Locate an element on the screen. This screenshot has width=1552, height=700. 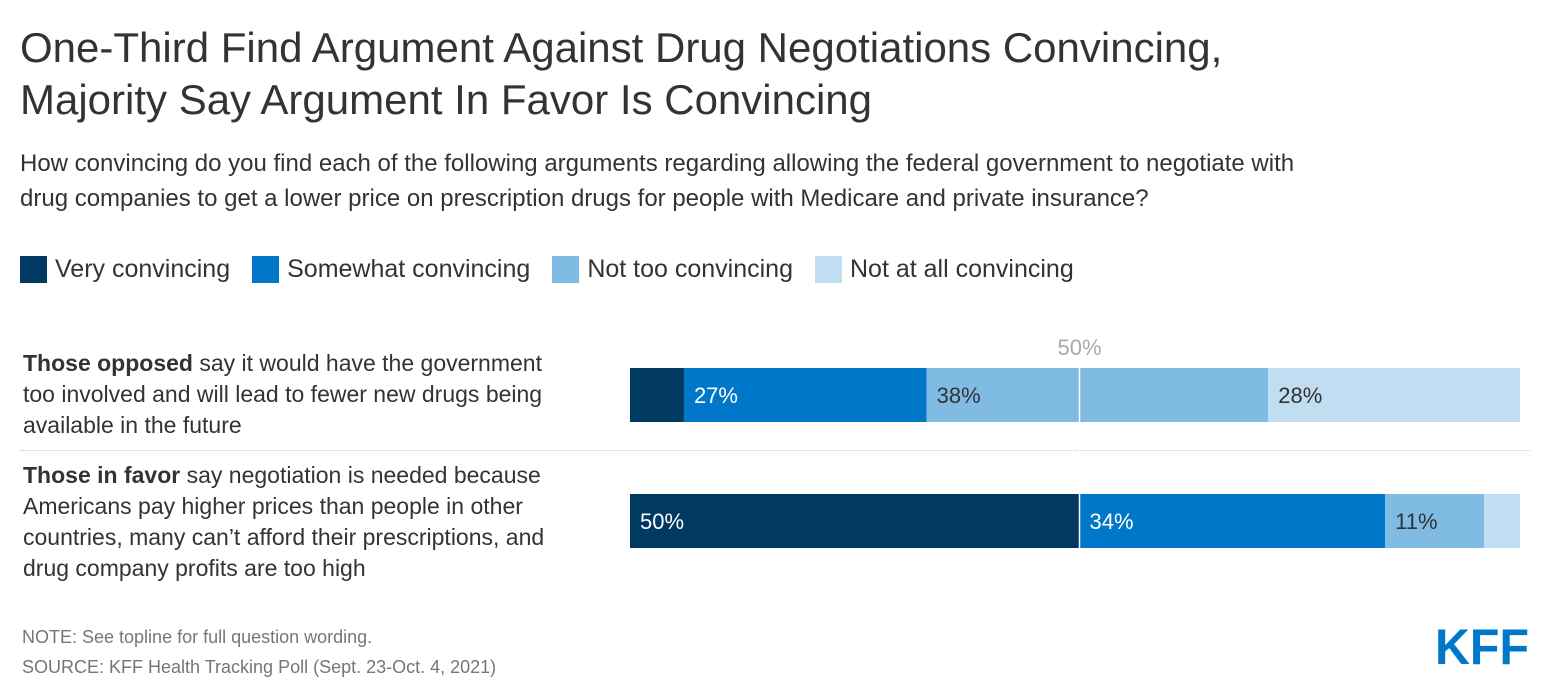
bar-favor-very-convincing is located at coordinates (855, 521).